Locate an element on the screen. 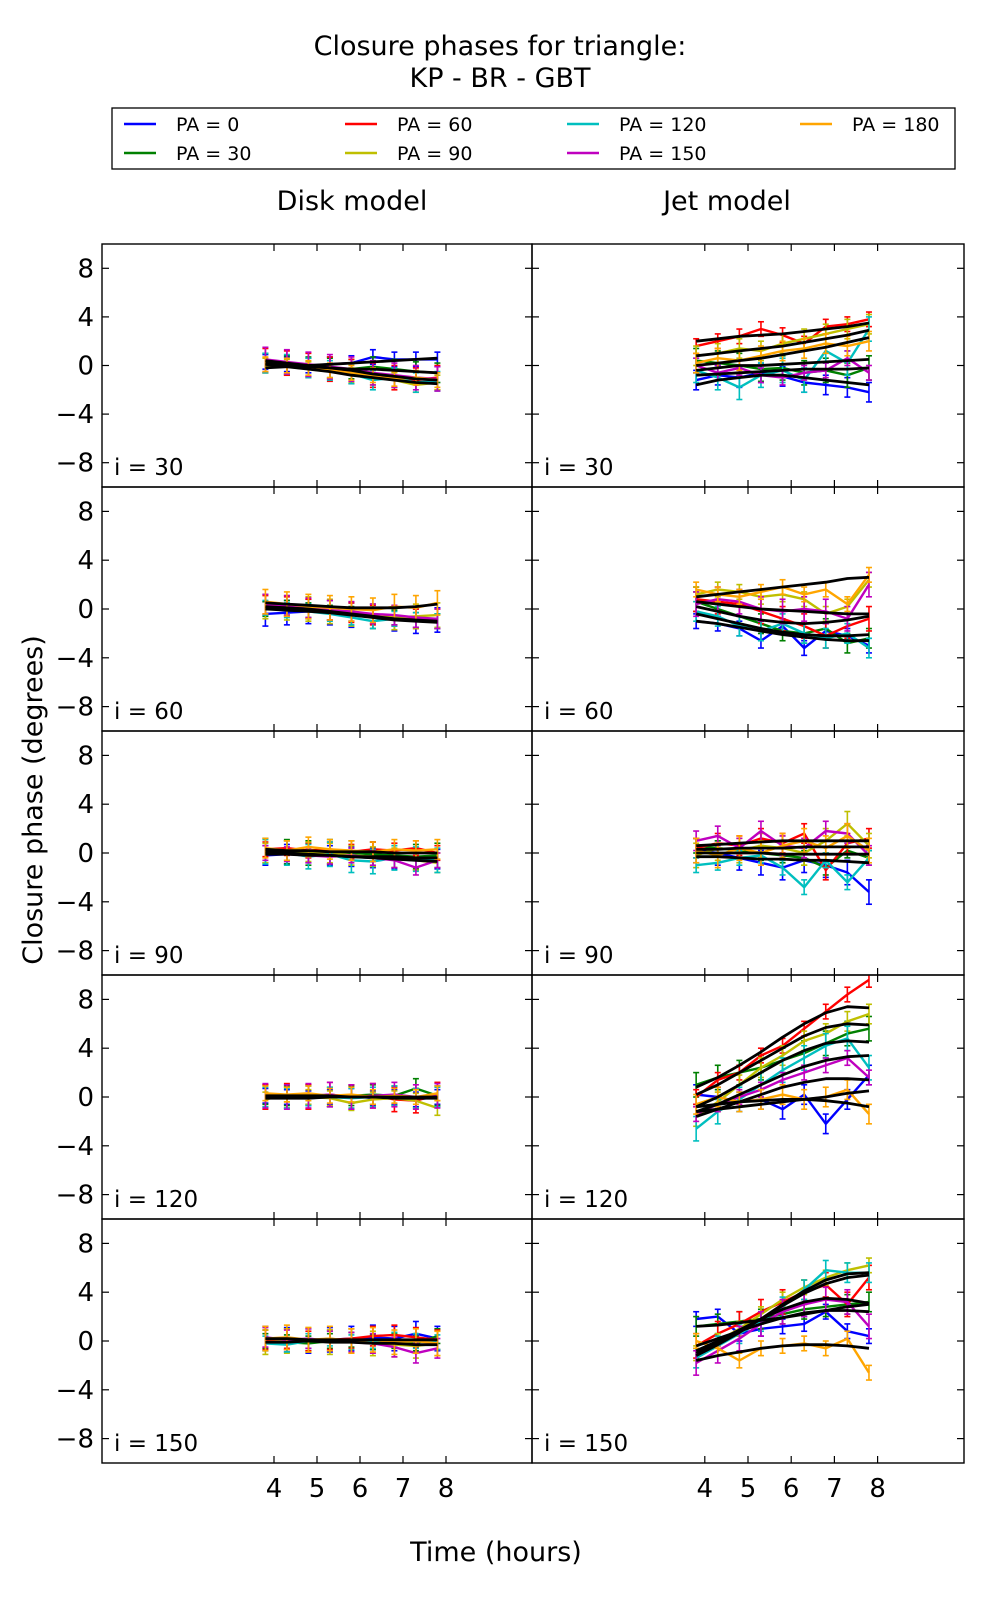 This screenshot has width=1000, height=1600. panel: i = 90 is located at coordinates (748, 853).